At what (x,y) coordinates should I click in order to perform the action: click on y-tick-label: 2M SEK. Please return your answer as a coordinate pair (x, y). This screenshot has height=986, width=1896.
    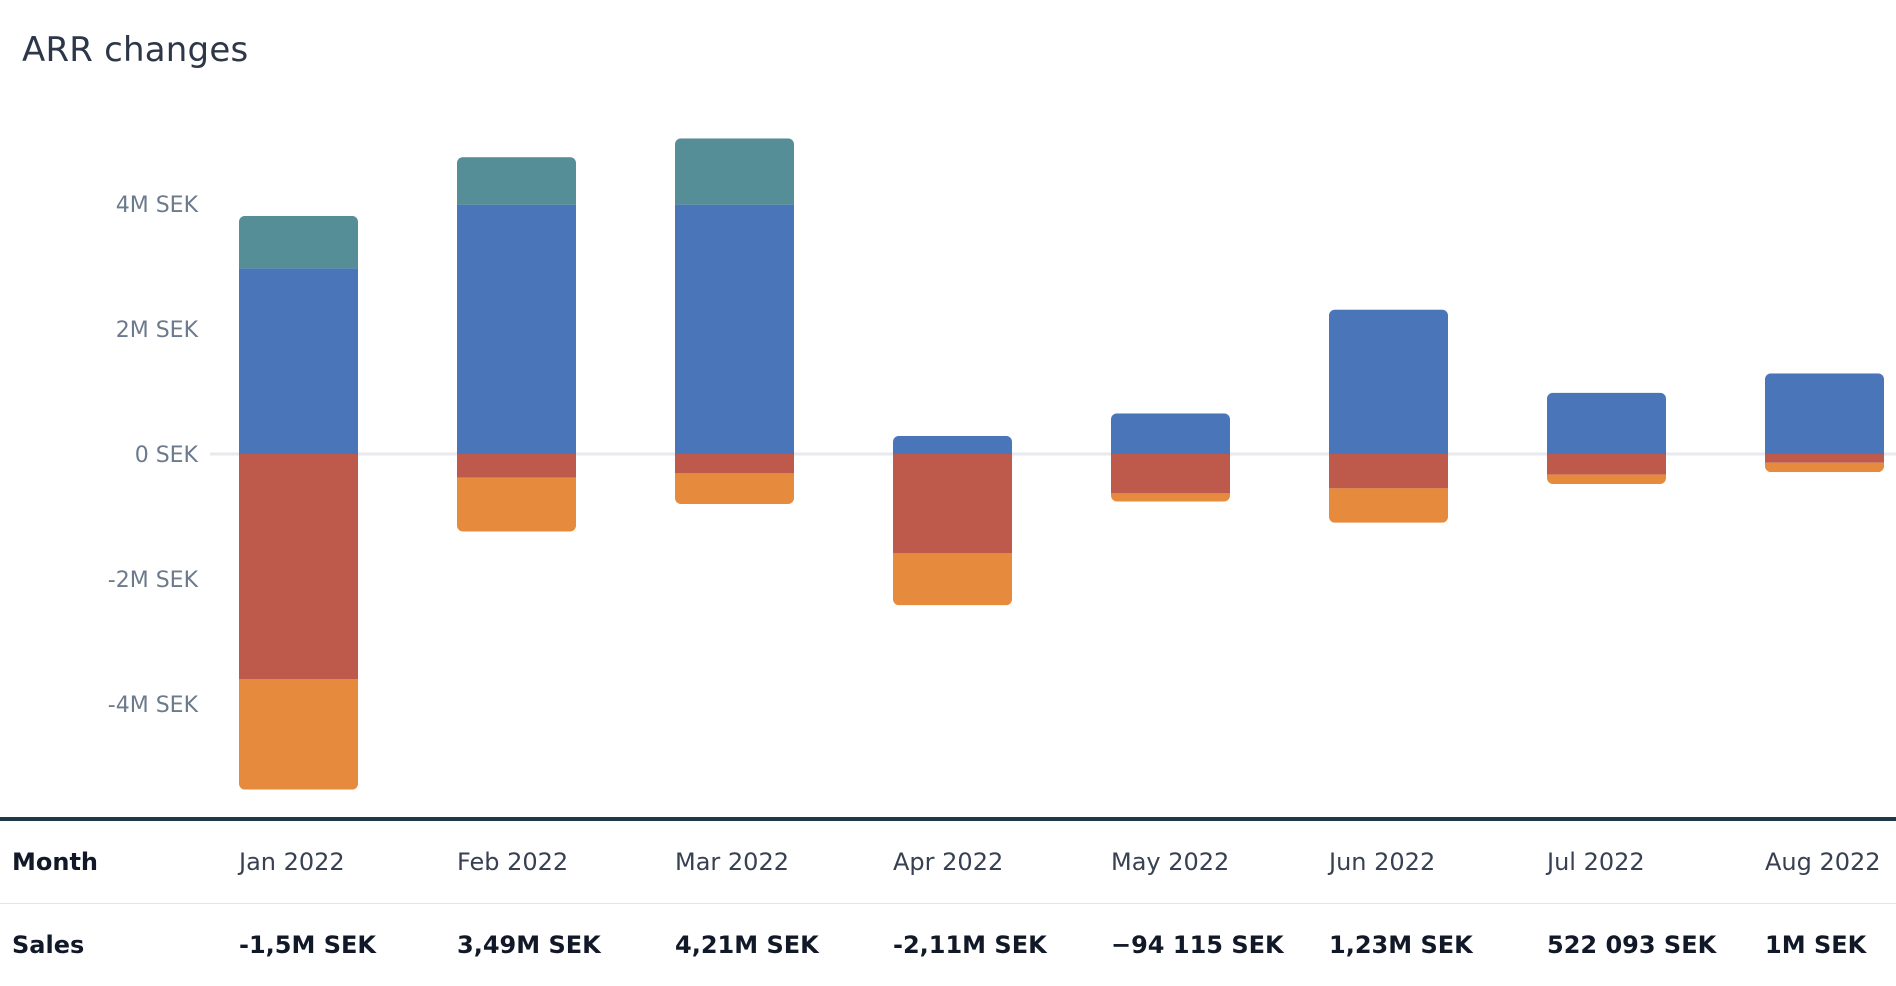
    Looking at the image, I should click on (157, 330).